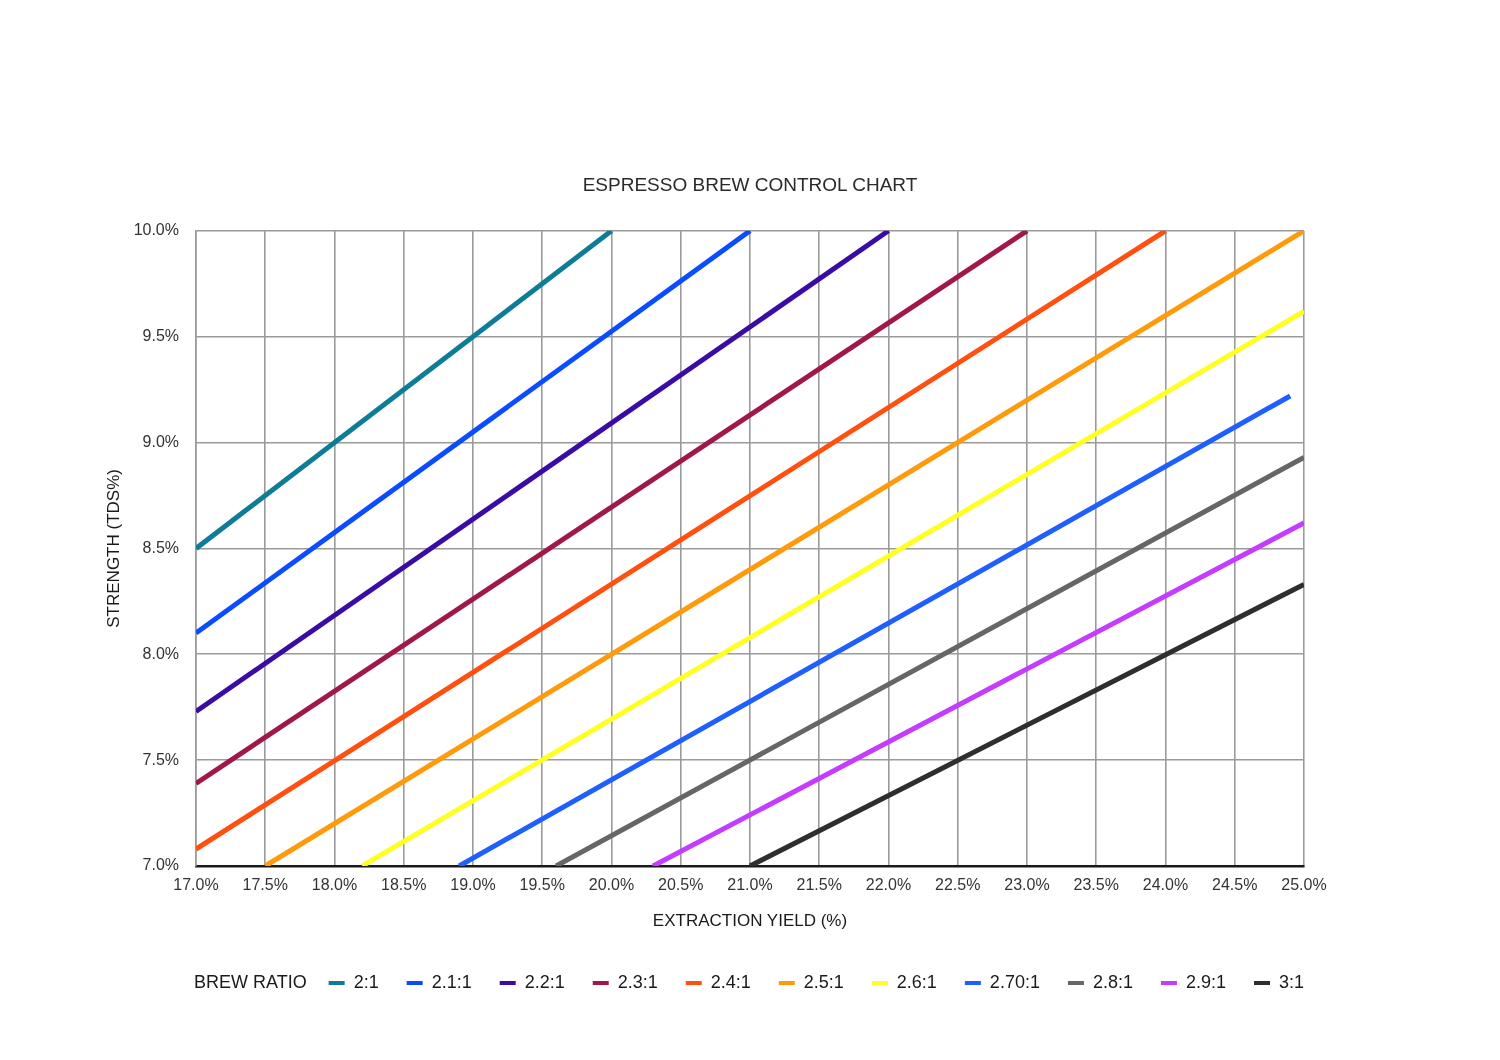  Describe the element at coordinates (611, 885) in the screenshot. I see `x-tick-label: 20.0%` at that location.